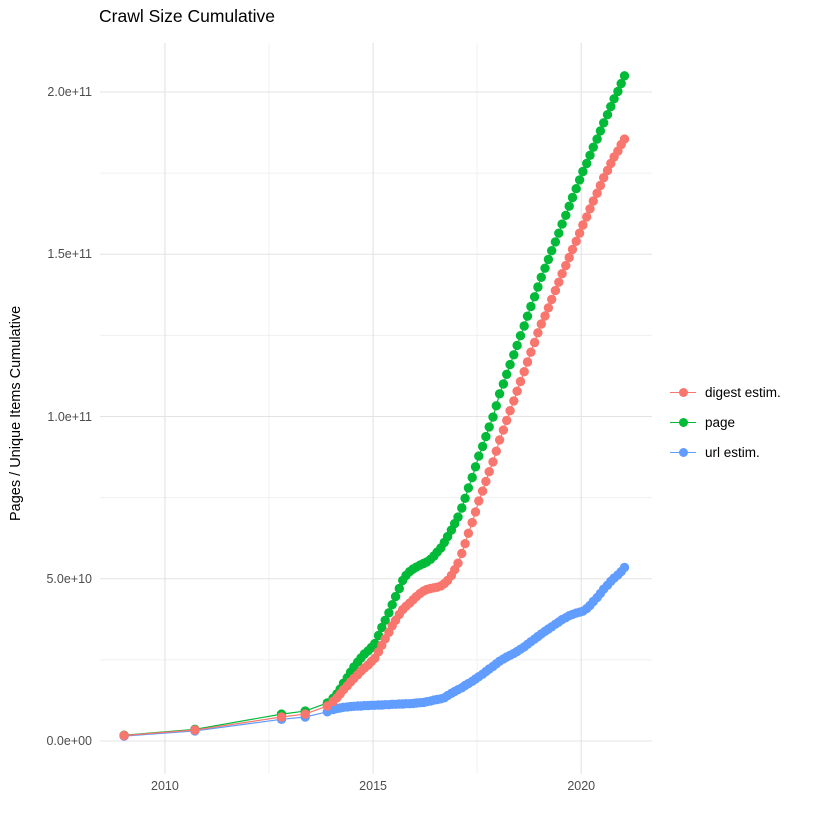 This screenshot has height=827, width=826. Describe the element at coordinates (16, 413) in the screenshot. I see `y-axis-title: Pages / Unique Items Cumulative` at that location.